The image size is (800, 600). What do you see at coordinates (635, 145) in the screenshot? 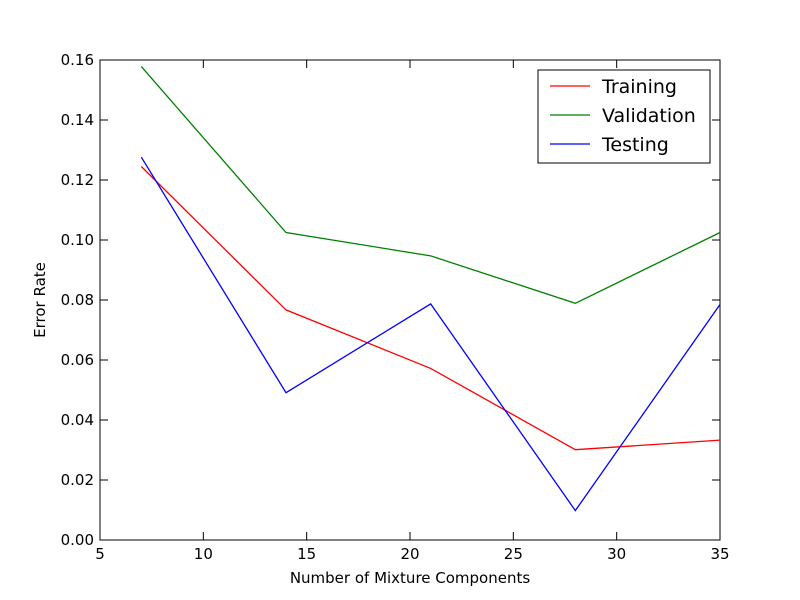
I see `legend-label-testing: Testing` at bounding box center [635, 145].